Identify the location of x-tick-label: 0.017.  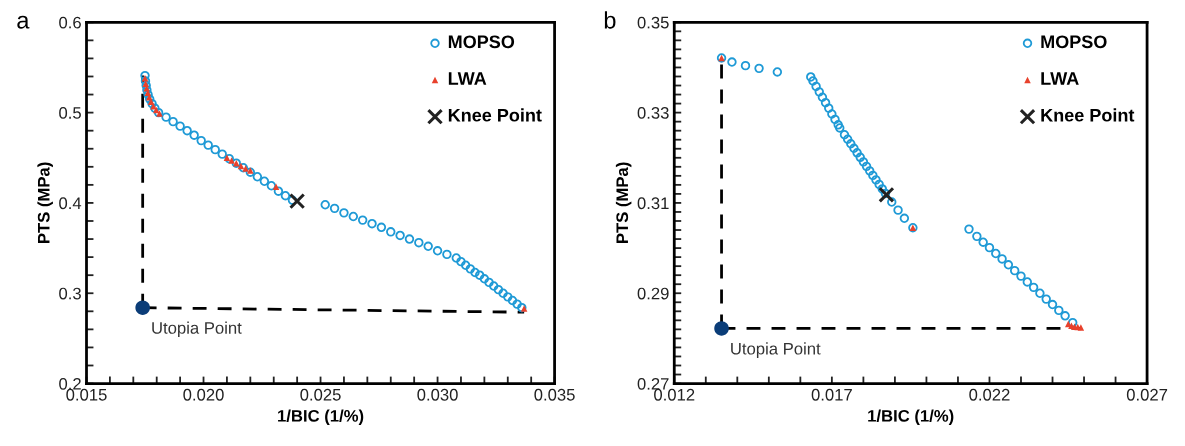
(831, 394).